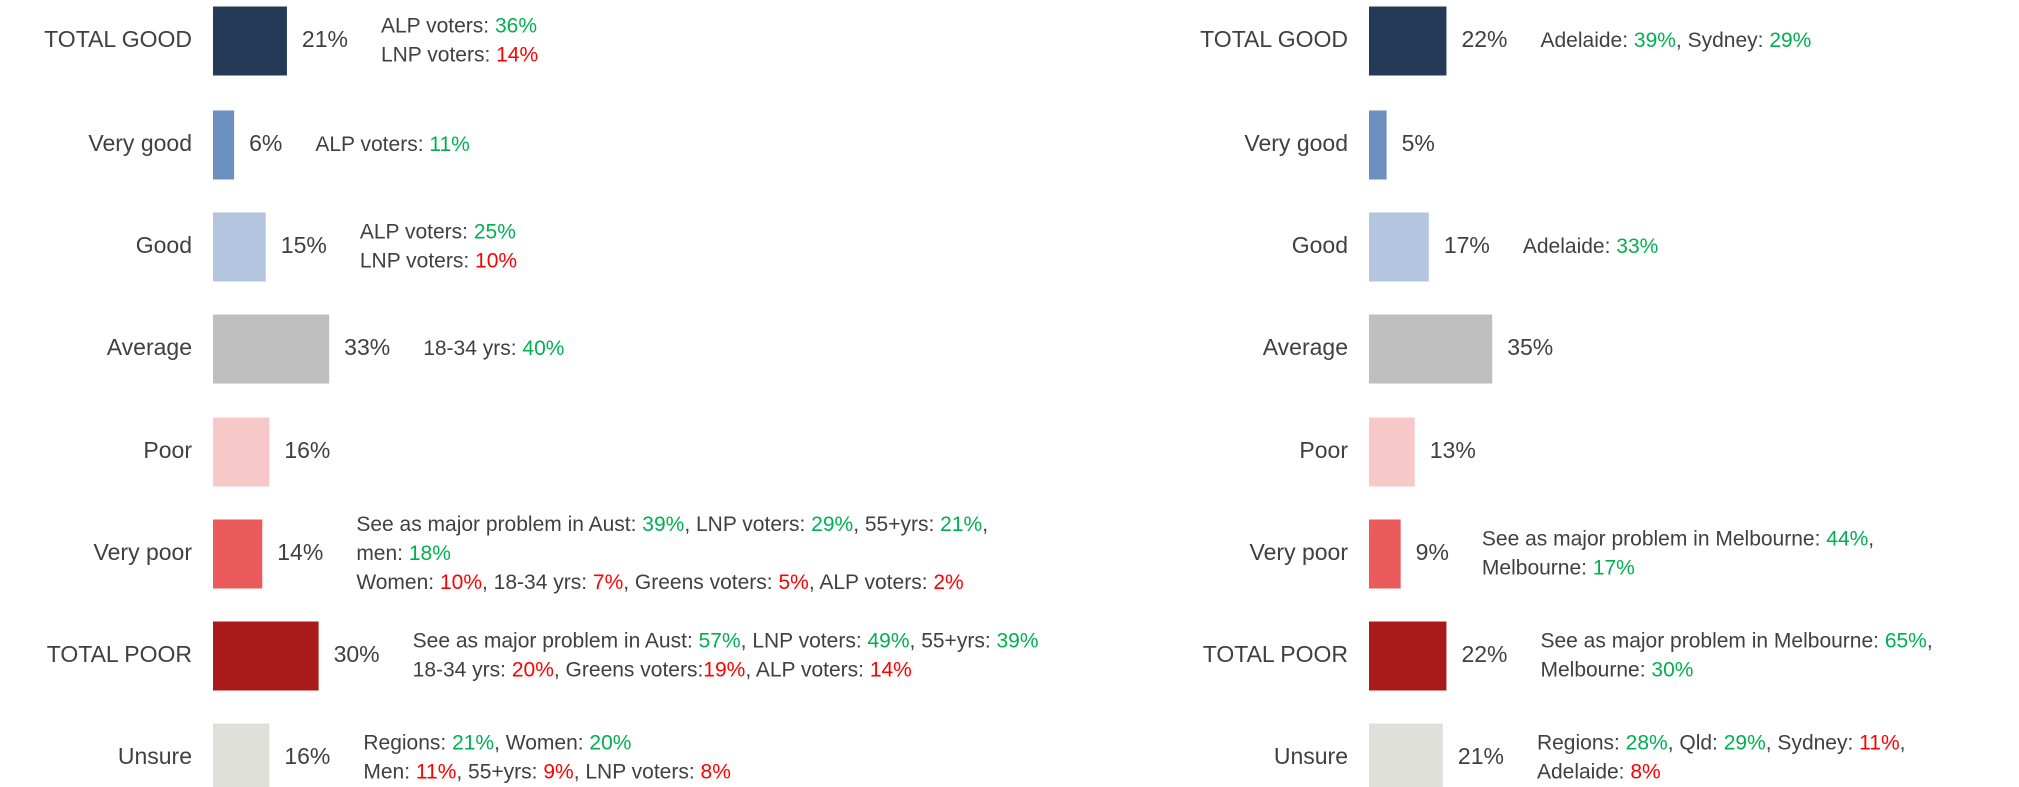  Describe the element at coordinates (516, 25) in the screenshot. I see `annotation-segment: 36%` at that location.